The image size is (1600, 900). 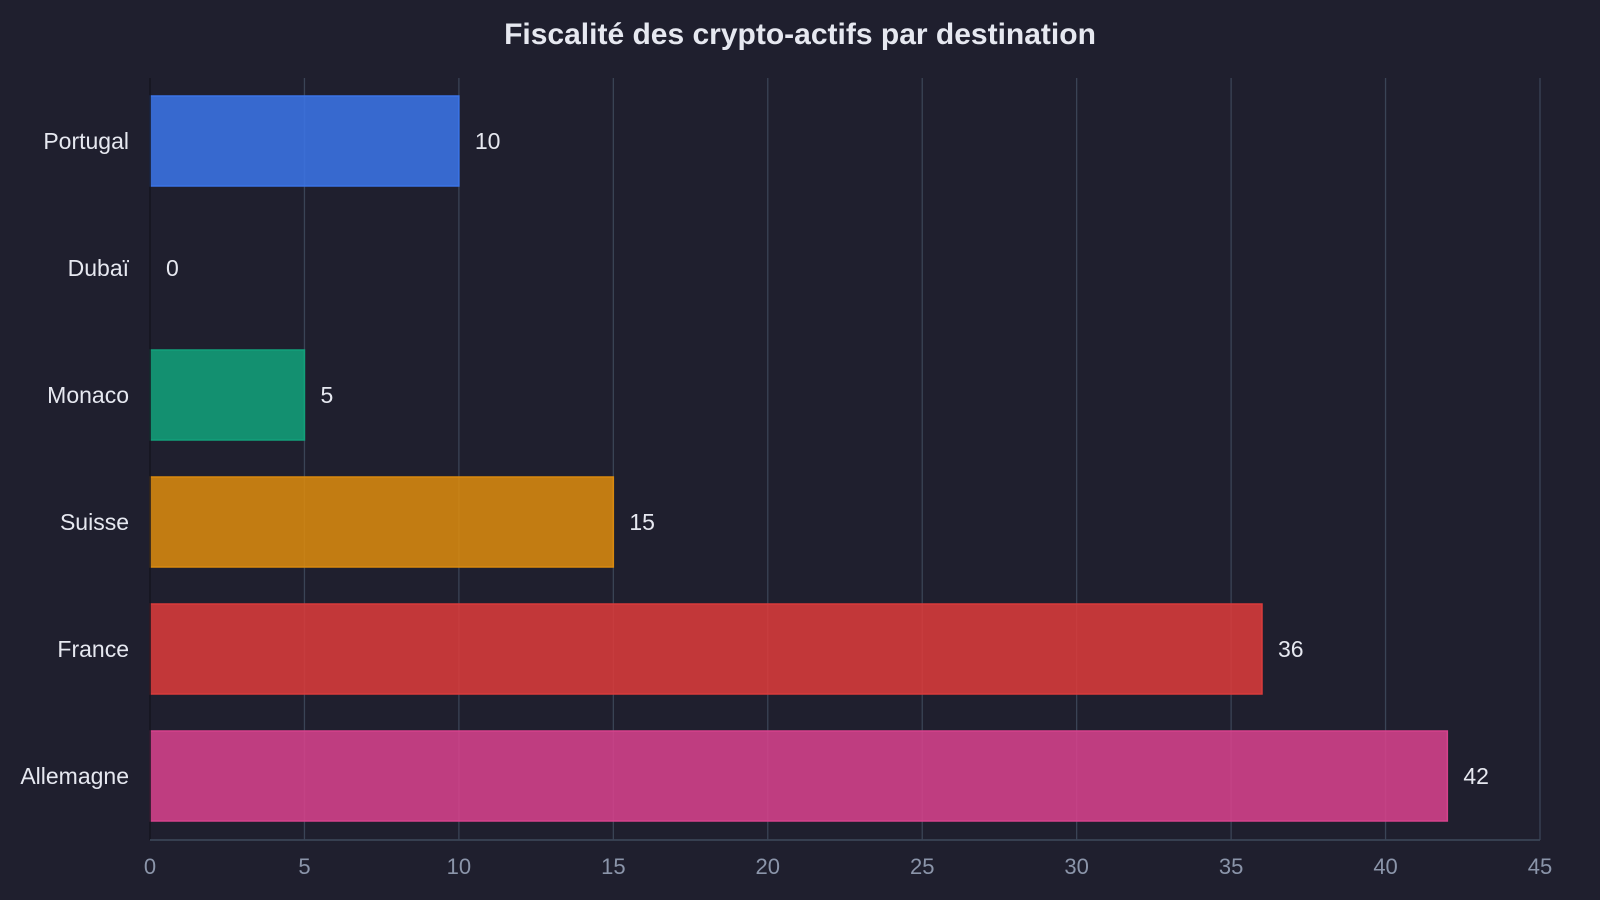 What do you see at coordinates (613, 866) in the screenshot?
I see `x-tick-label: 15` at bounding box center [613, 866].